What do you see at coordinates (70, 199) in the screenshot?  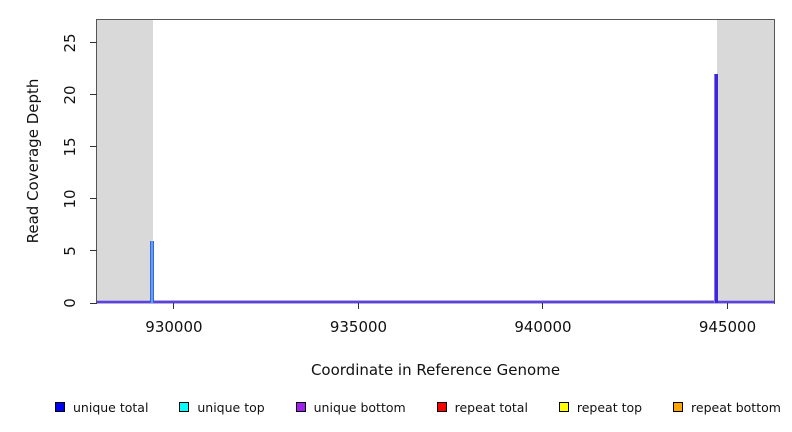 I see `y-tick-label-text: 10` at bounding box center [70, 199].